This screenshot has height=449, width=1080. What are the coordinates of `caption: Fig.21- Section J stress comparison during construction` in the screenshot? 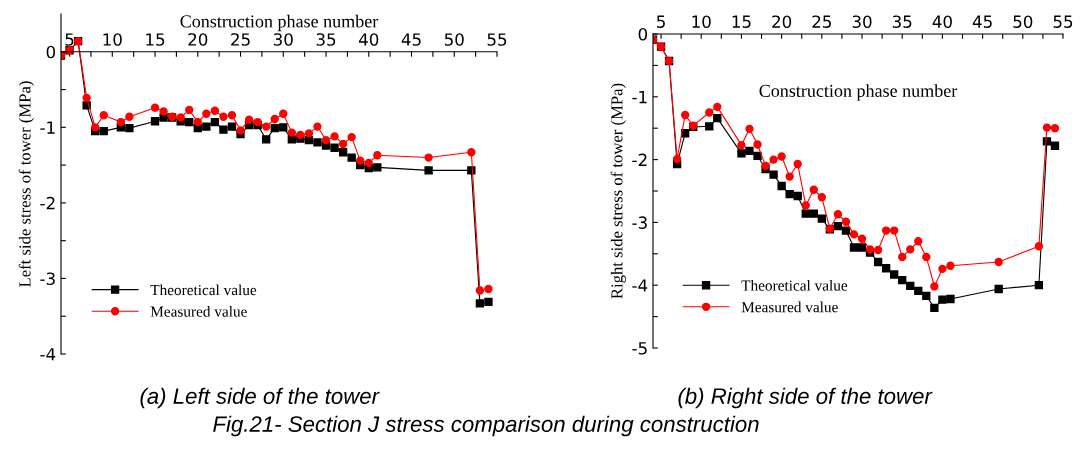 It's located at (486, 426).